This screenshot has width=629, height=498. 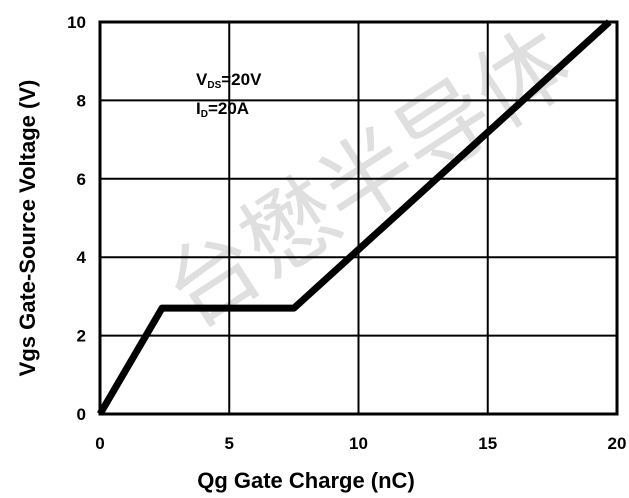 I want to click on y-tick-label: 10, so click(x=76, y=22).